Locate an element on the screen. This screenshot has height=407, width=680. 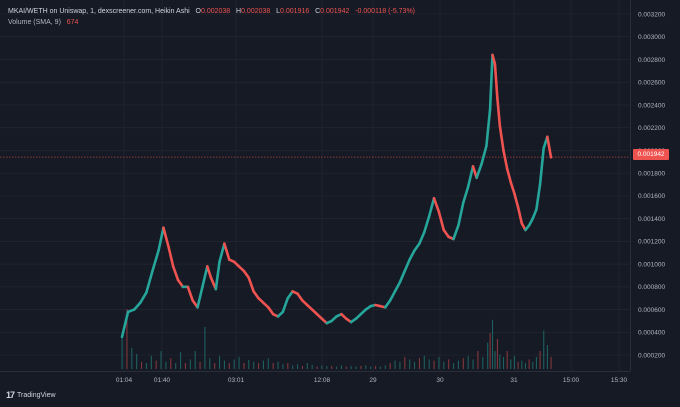
x-tick-label: 30 is located at coordinates (440, 380).